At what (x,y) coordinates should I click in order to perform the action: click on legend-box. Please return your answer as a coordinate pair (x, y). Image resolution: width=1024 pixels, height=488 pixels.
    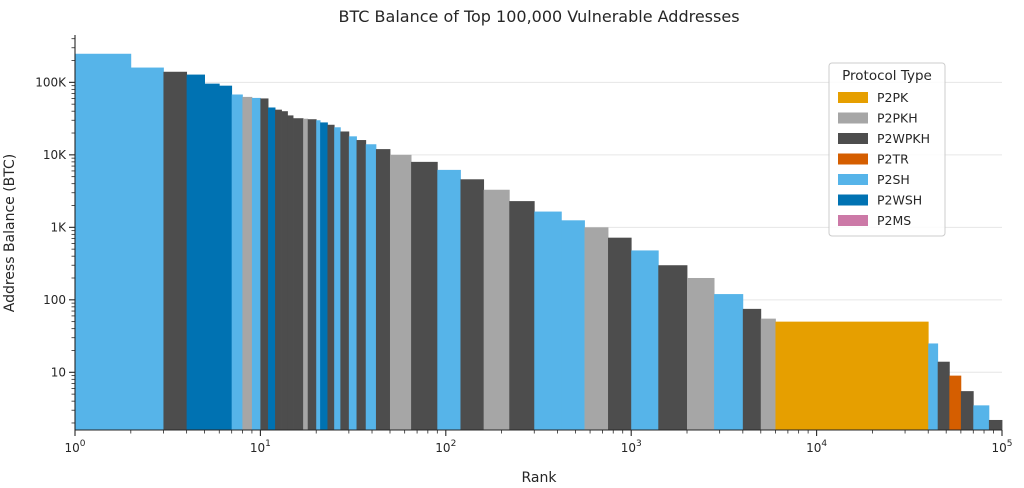
    Looking at the image, I should click on (887, 149).